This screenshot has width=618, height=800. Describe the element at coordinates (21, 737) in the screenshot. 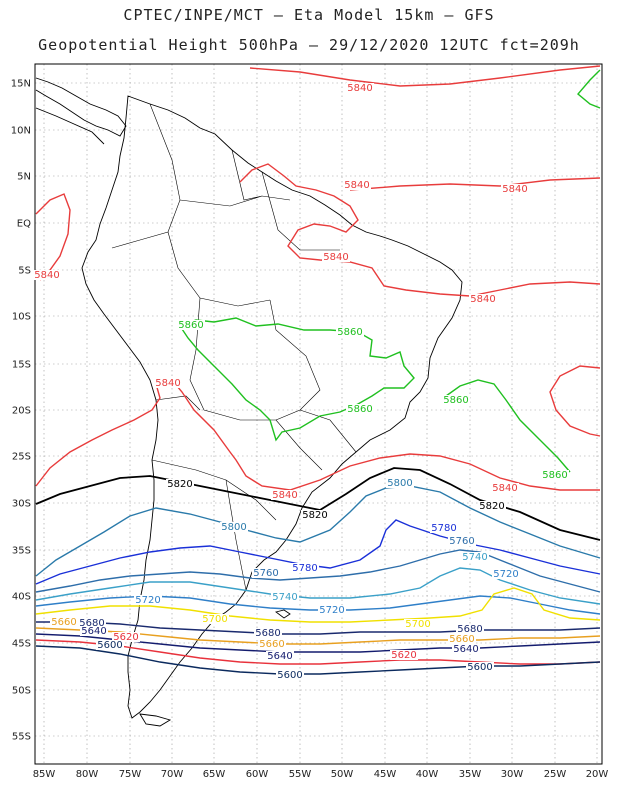

I see `lat-label: 55S` at that location.